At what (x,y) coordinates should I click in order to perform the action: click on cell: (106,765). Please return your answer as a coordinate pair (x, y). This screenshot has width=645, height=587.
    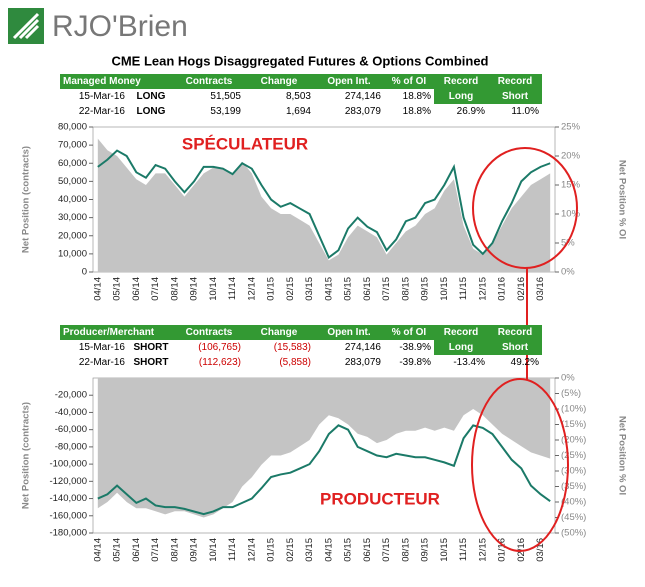
    Looking at the image, I should click on (219, 347).